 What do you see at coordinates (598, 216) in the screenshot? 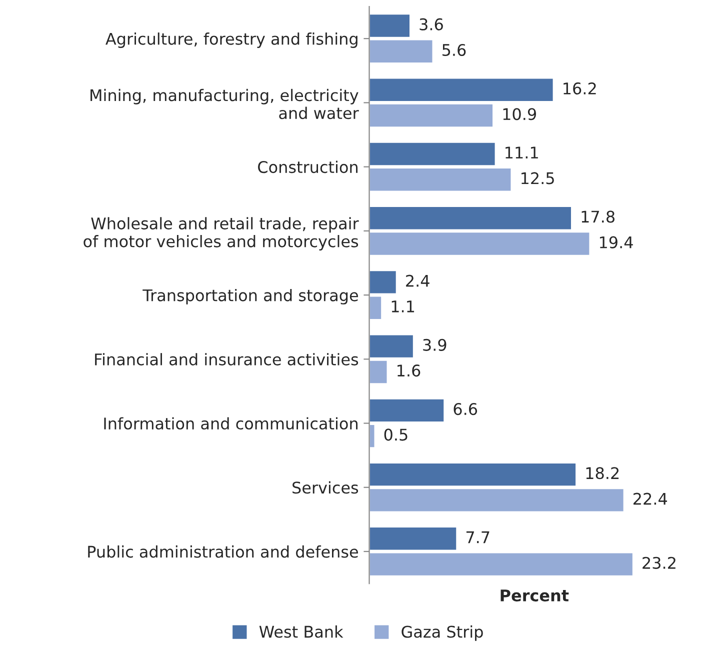
I see `data-label: 17.8` at bounding box center [598, 216].